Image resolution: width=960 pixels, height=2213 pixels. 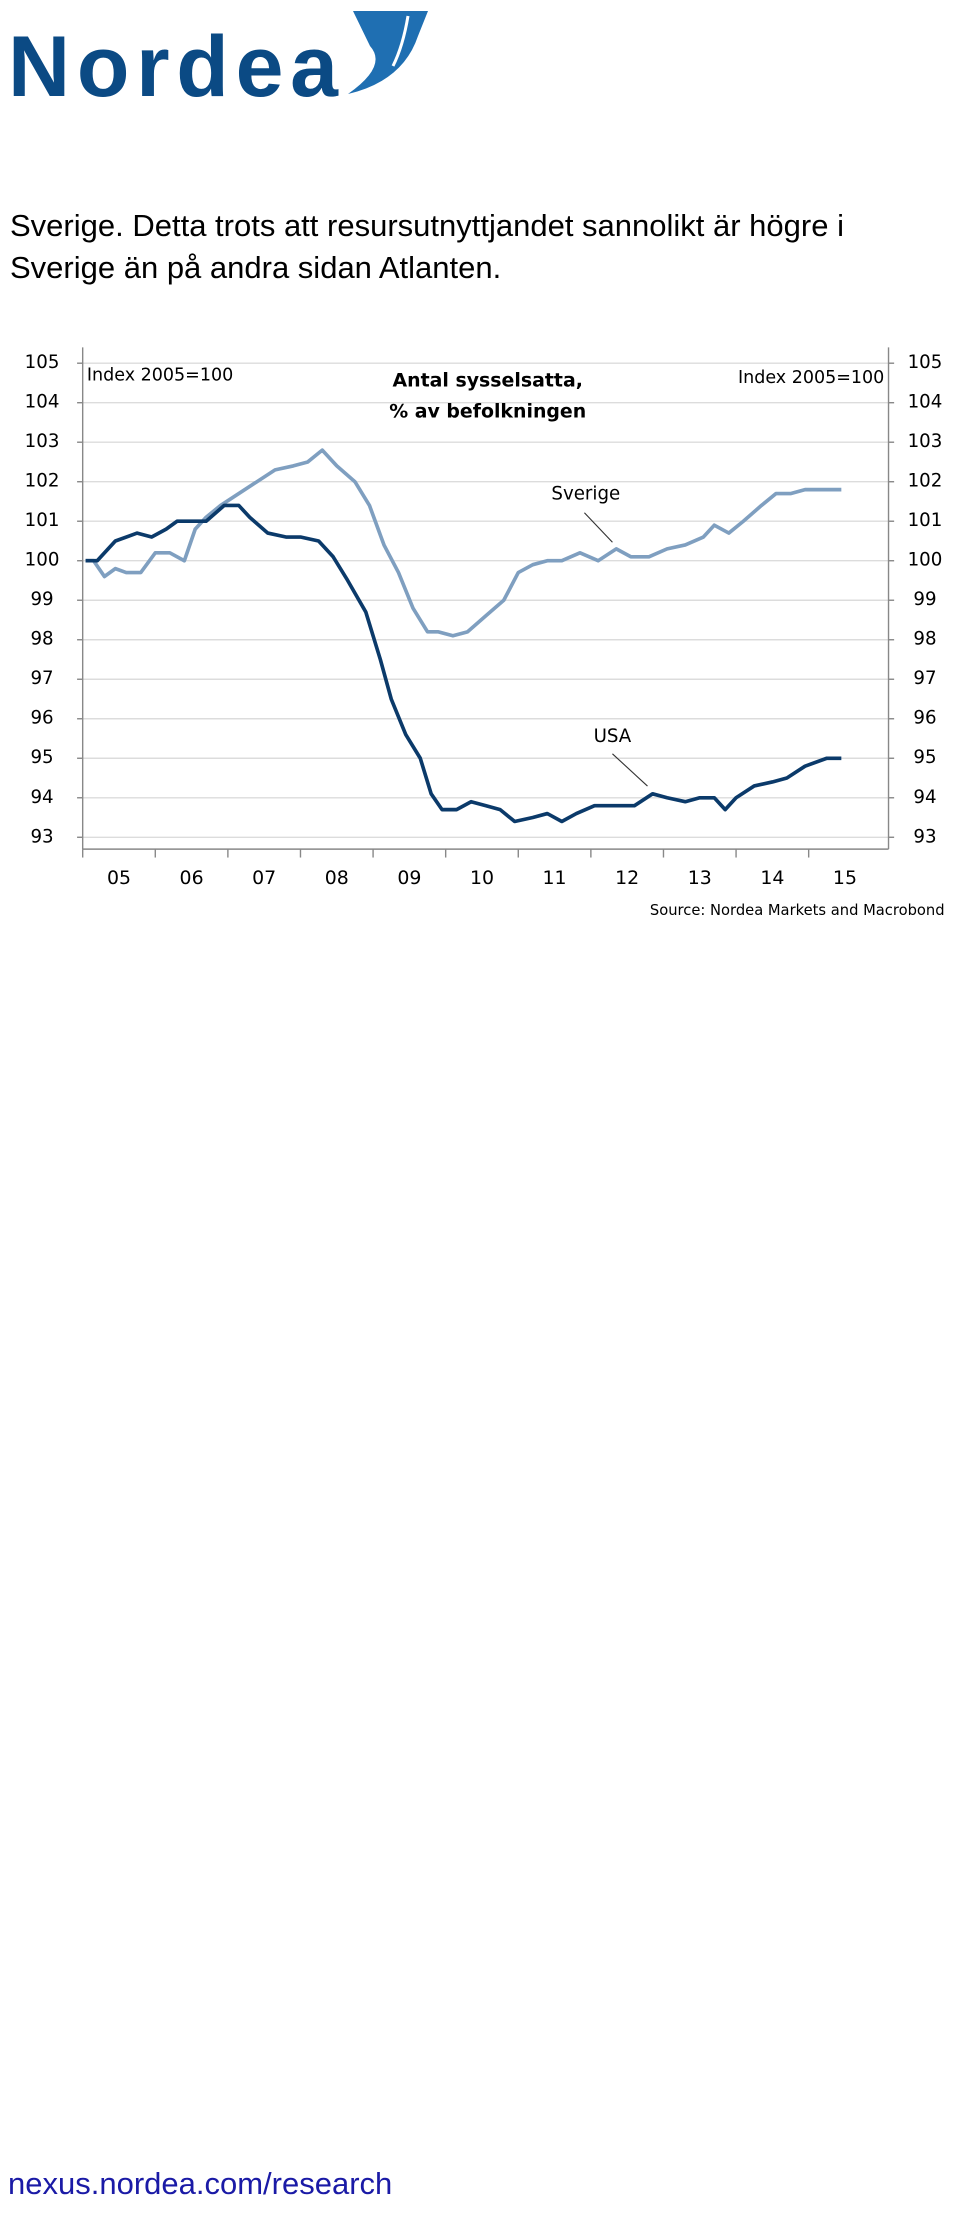 What do you see at coordinates (488, 381) in the screenshot?
I see `chart-title: Antal sysselsatta,` at bounding box center [488, 381].